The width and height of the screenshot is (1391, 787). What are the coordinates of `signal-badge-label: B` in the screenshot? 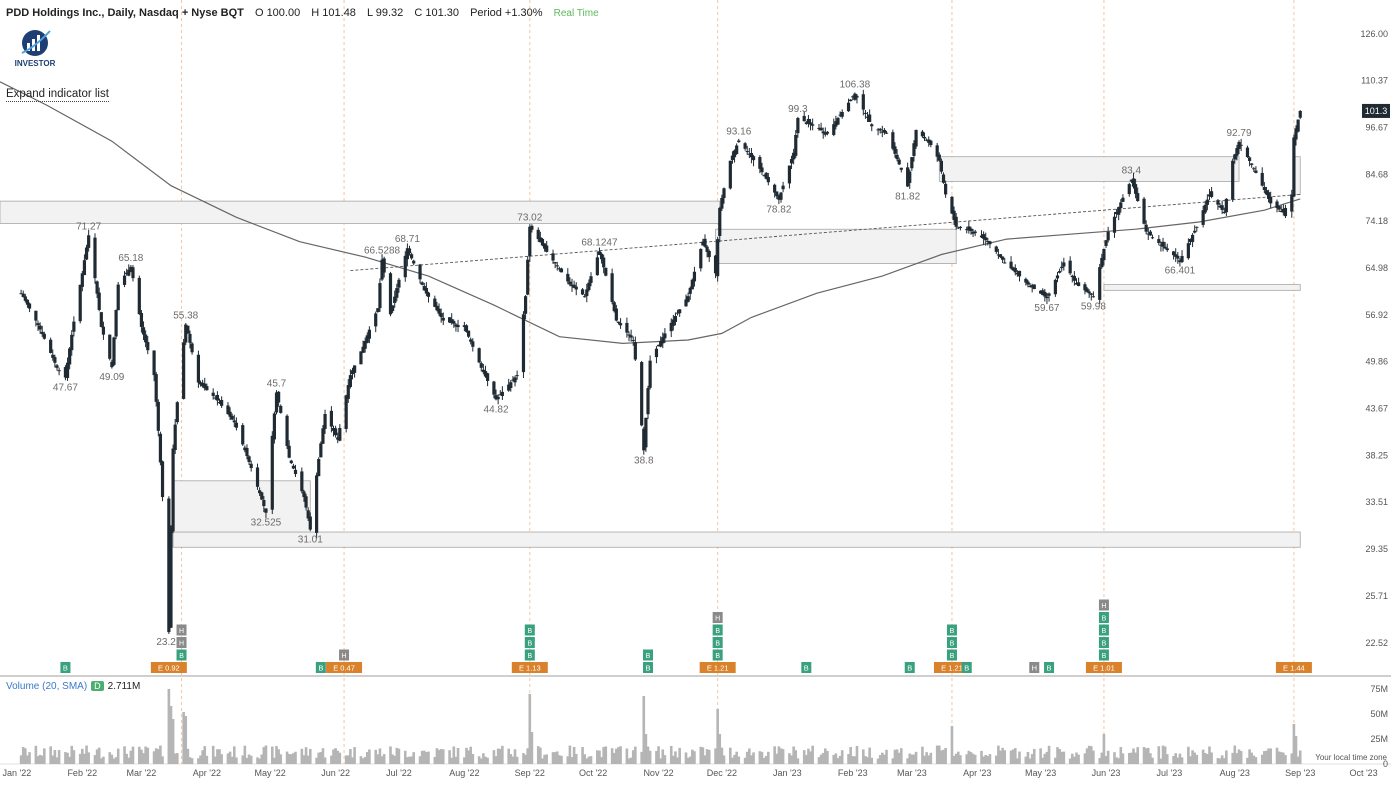 It's located at (529, 644).